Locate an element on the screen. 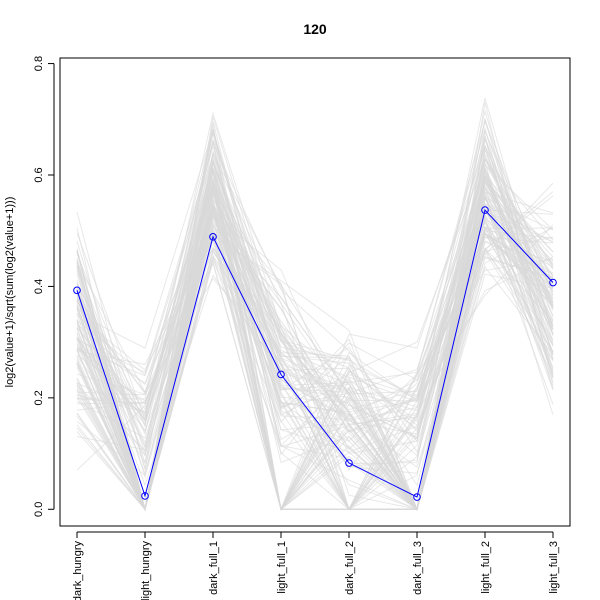 The image size is (600, 600). y-tick-label: 0.8 is located at coordinates (39, 63).